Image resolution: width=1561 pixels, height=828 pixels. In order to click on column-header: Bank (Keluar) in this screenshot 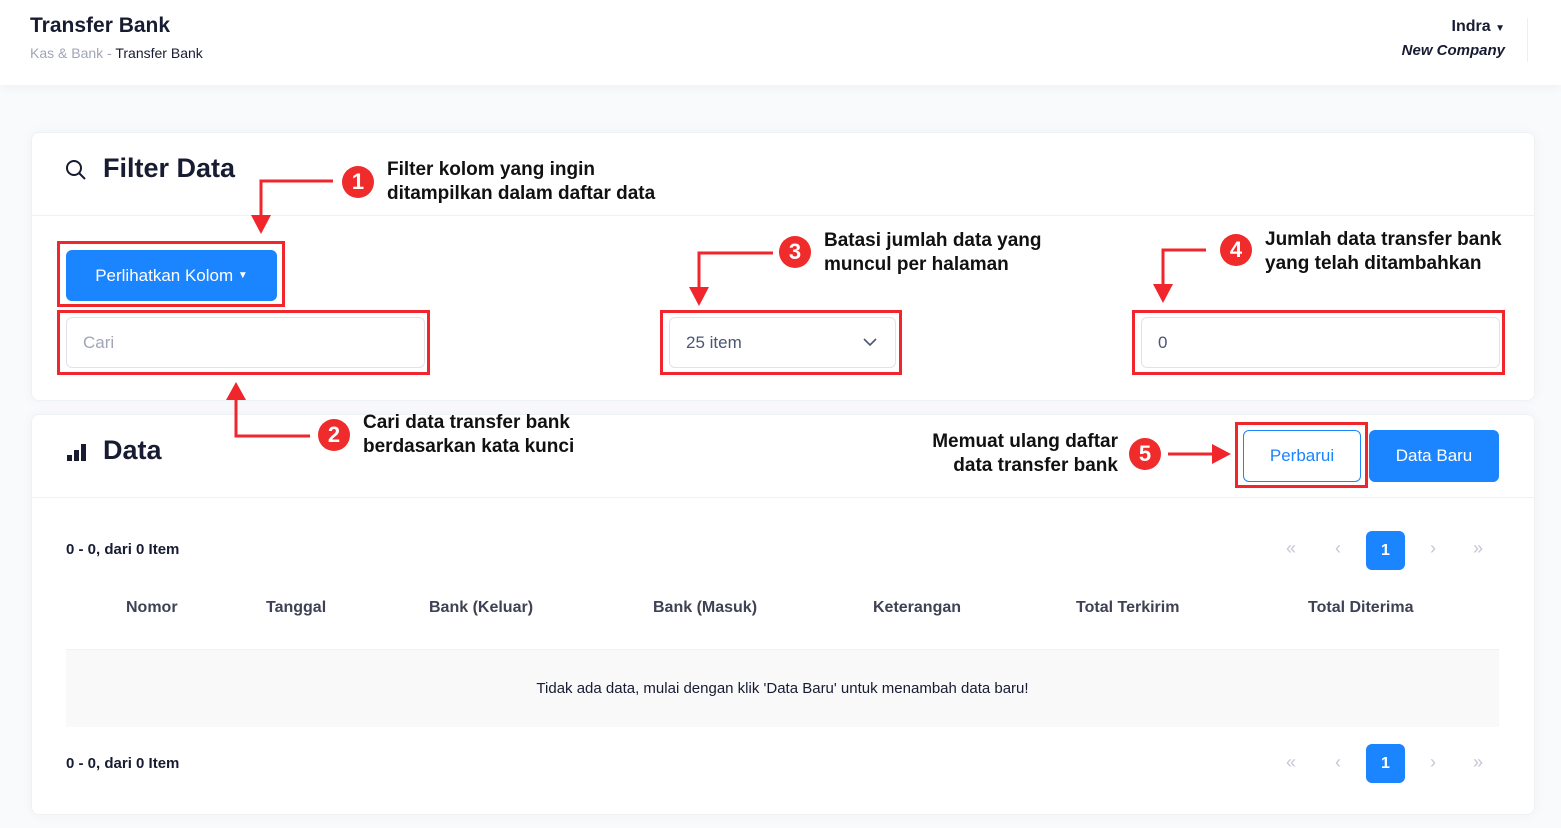, I will do `click(481, 607)`.